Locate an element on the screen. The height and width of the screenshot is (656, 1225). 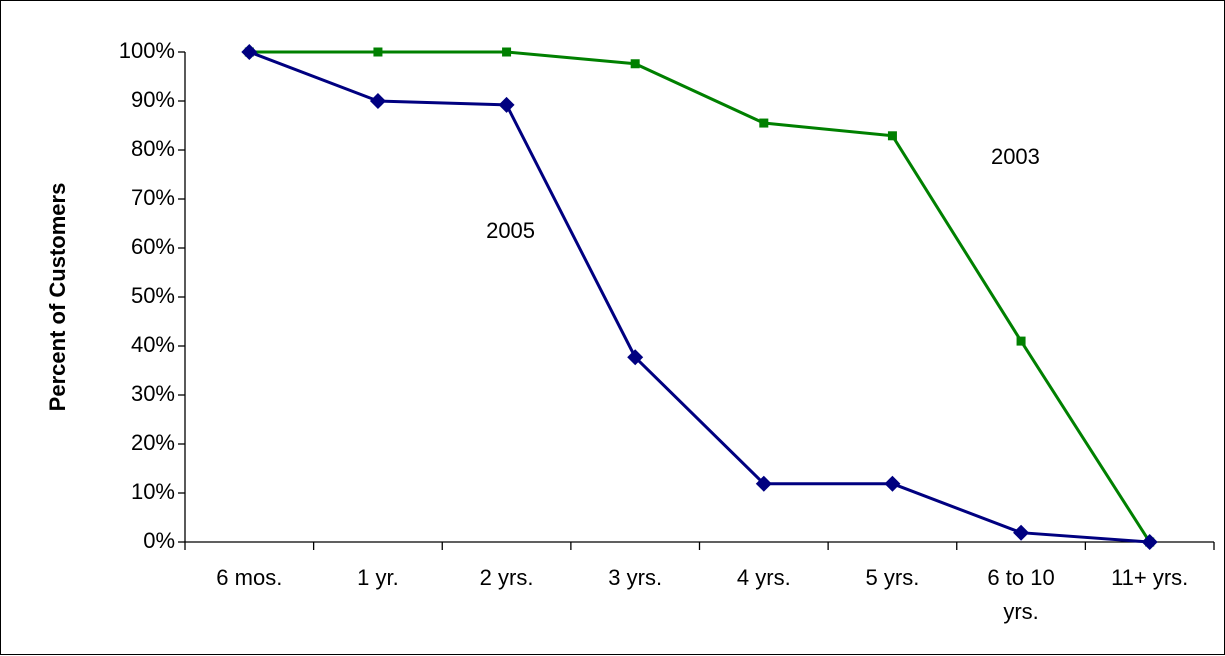
y-axis-label: Percent of Customers is located at coordinates (57, 297).